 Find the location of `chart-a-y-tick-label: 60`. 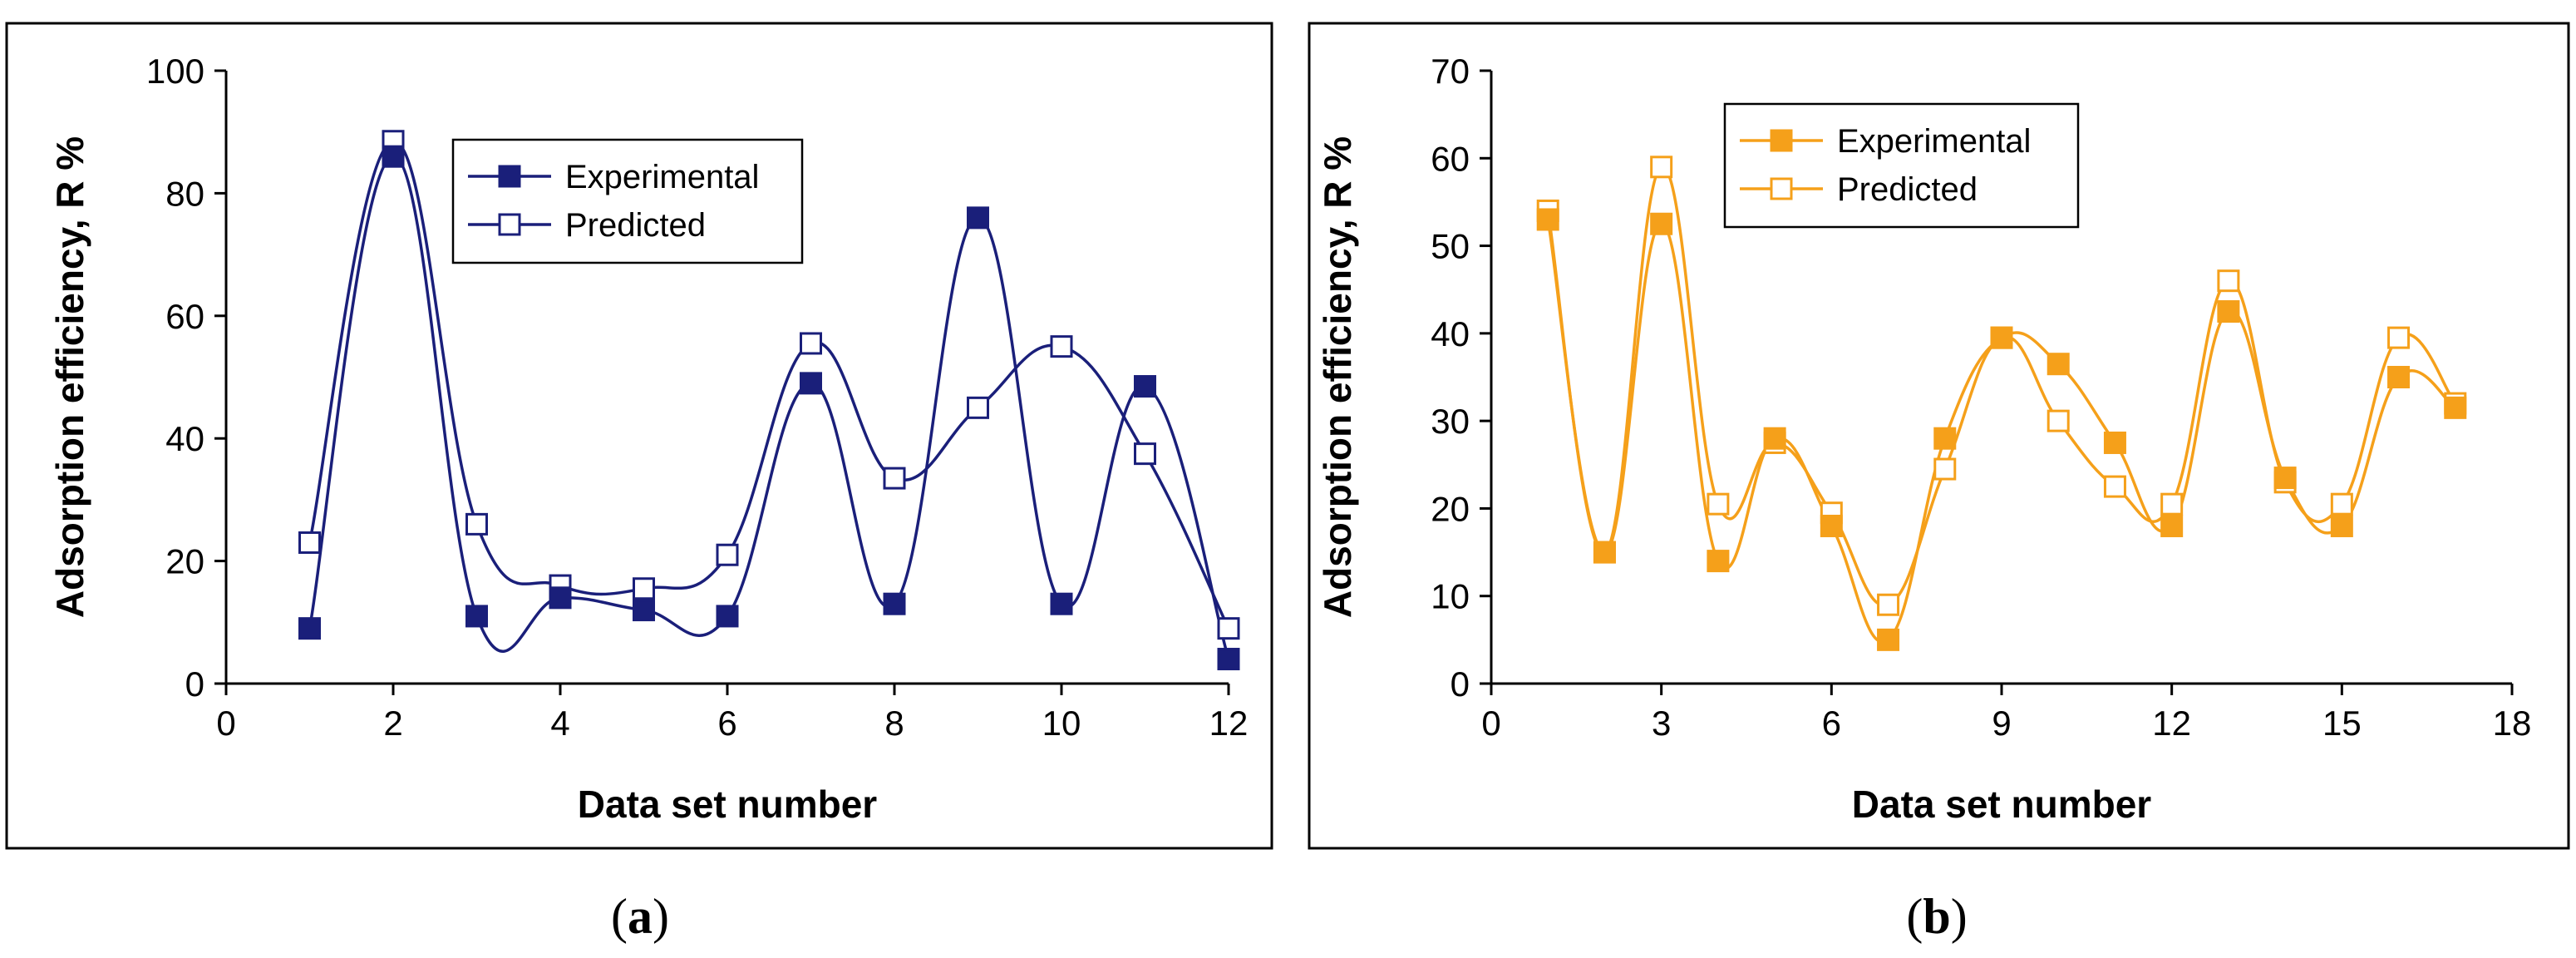

chart-a-y-tick-label: 60 is located at coordinates (184, 316).